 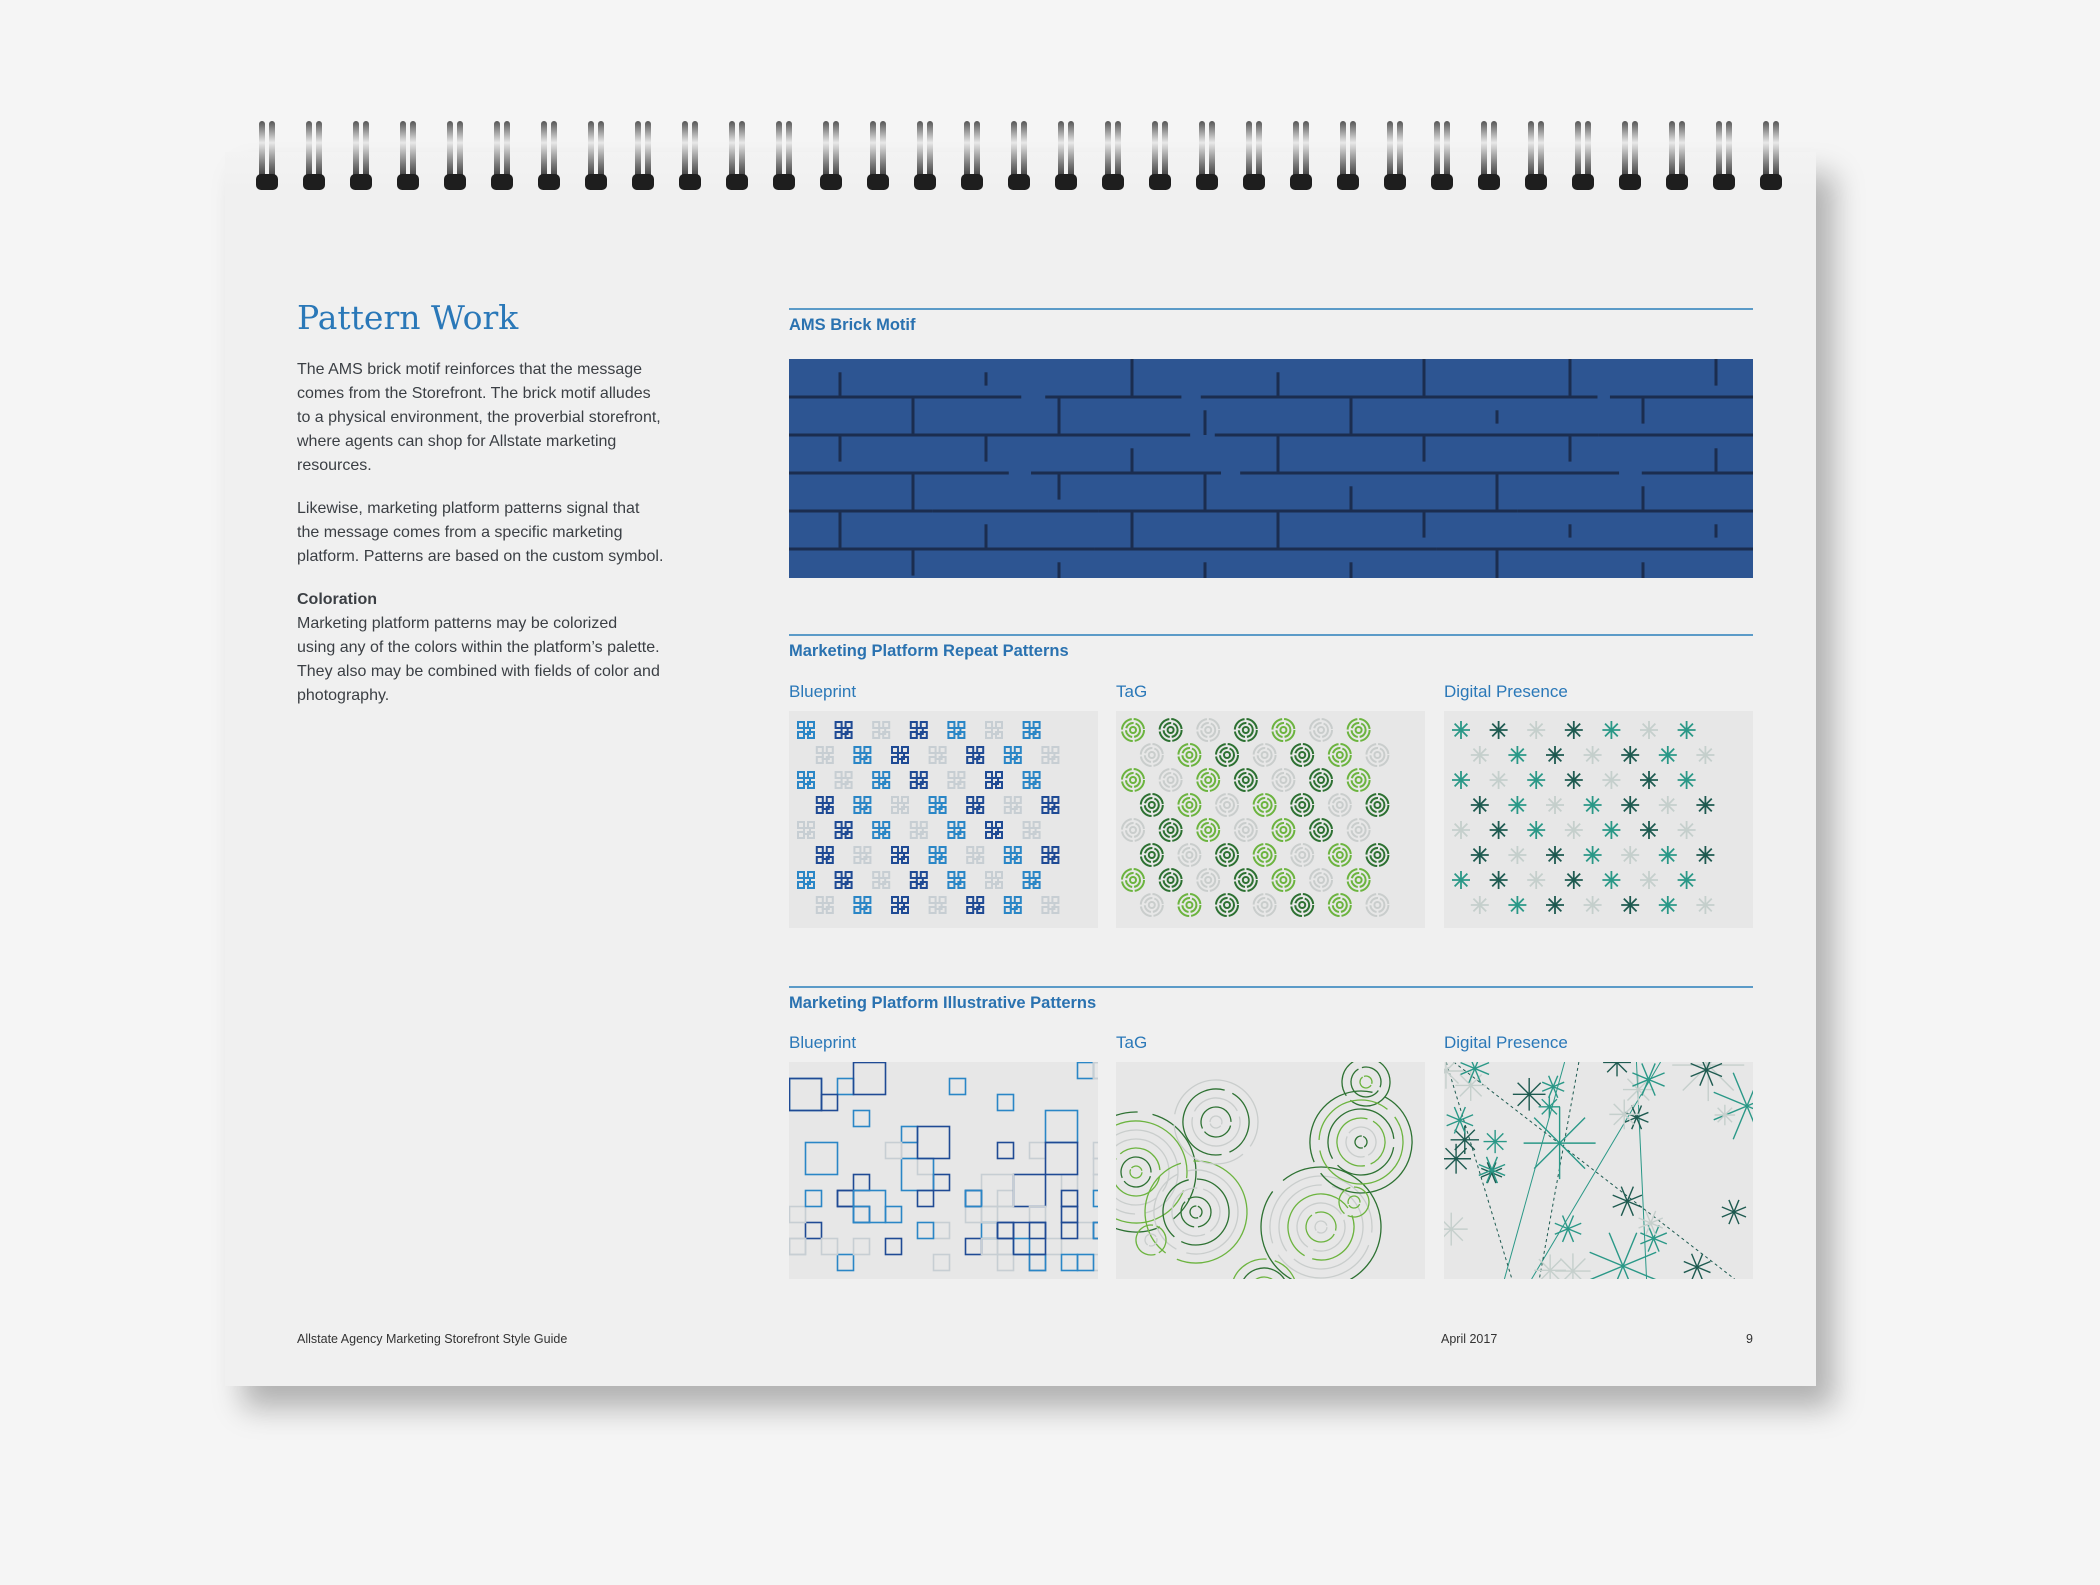 I want to click on illustrative-digital-presence-pattern, so click(x=1598, y=1170).